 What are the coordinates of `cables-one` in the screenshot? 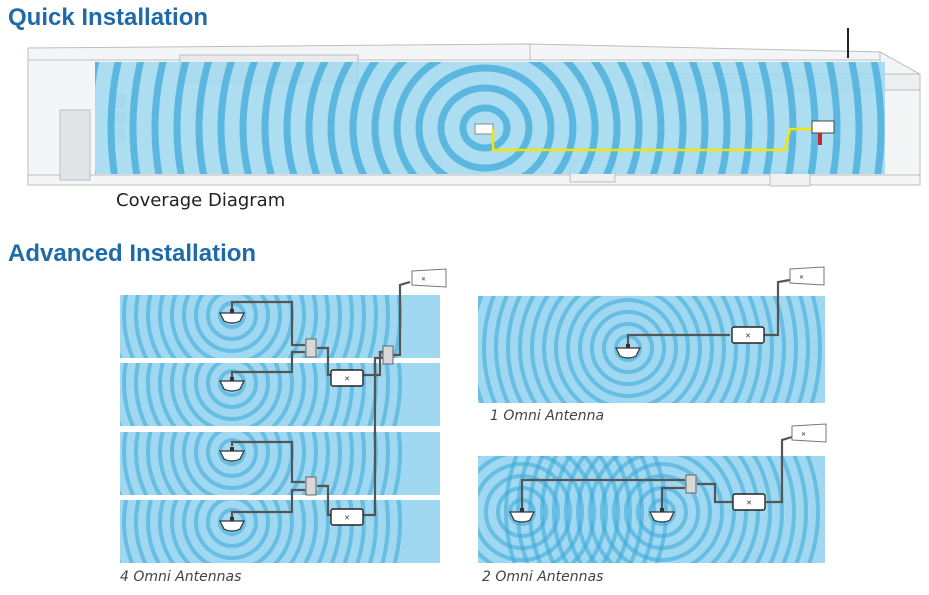 It's located at (708, 311).